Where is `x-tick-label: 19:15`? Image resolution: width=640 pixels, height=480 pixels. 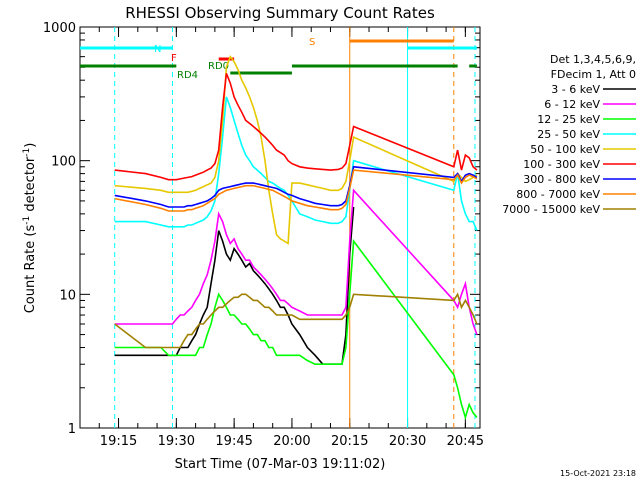
x-tick-label: 19:15 is located at coordinates (118, 441).